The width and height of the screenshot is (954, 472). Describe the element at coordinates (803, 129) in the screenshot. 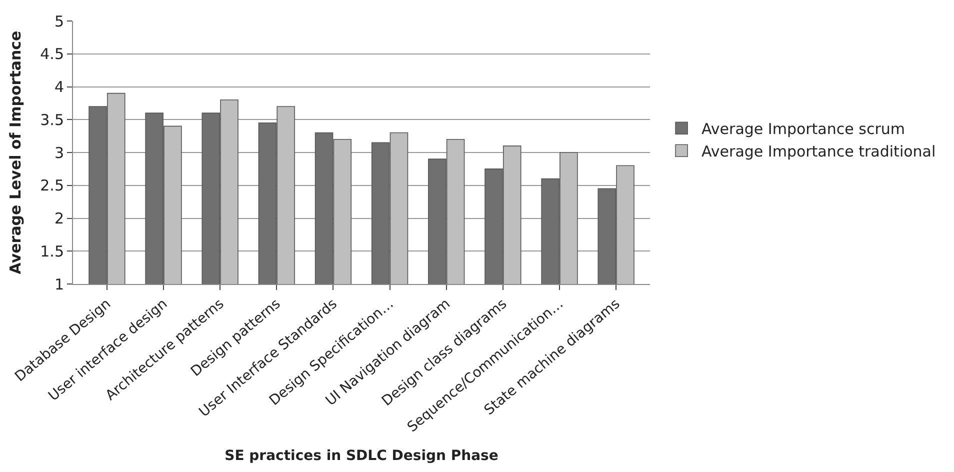

I see `legend-label: Average Importance scrum` at that location.